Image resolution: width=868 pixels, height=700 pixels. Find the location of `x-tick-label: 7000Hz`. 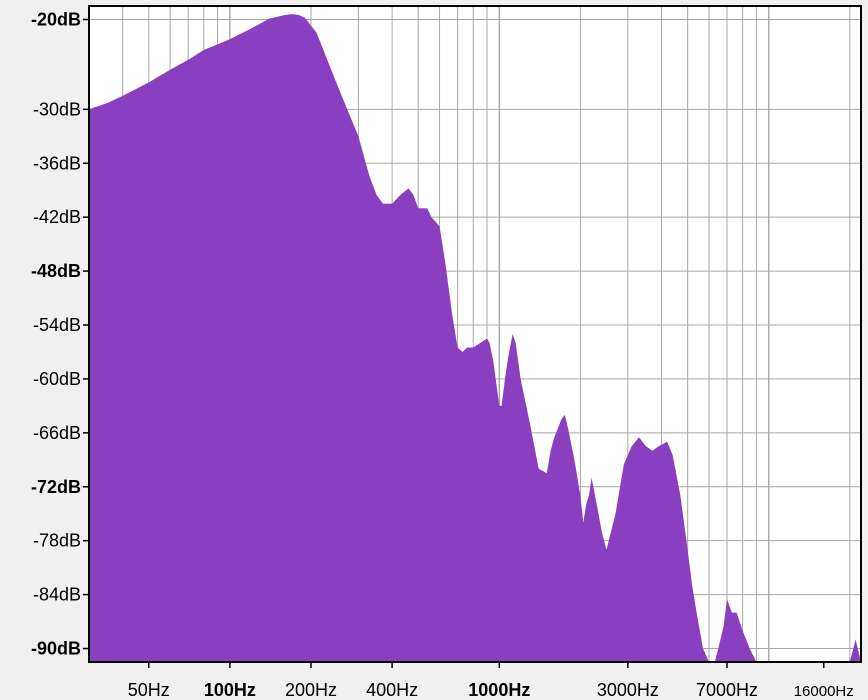

x-tick-label: 7000Hz is located at coordinates (727, 690).